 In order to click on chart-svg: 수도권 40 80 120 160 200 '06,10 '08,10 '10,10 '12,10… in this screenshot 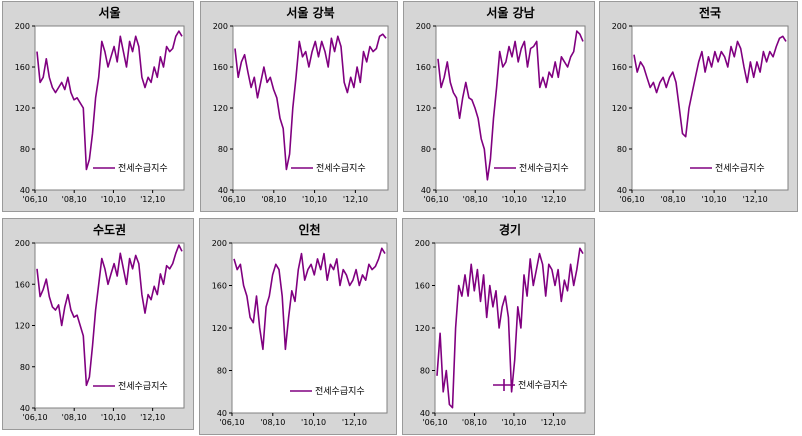, I will do `click(100, 322)`.